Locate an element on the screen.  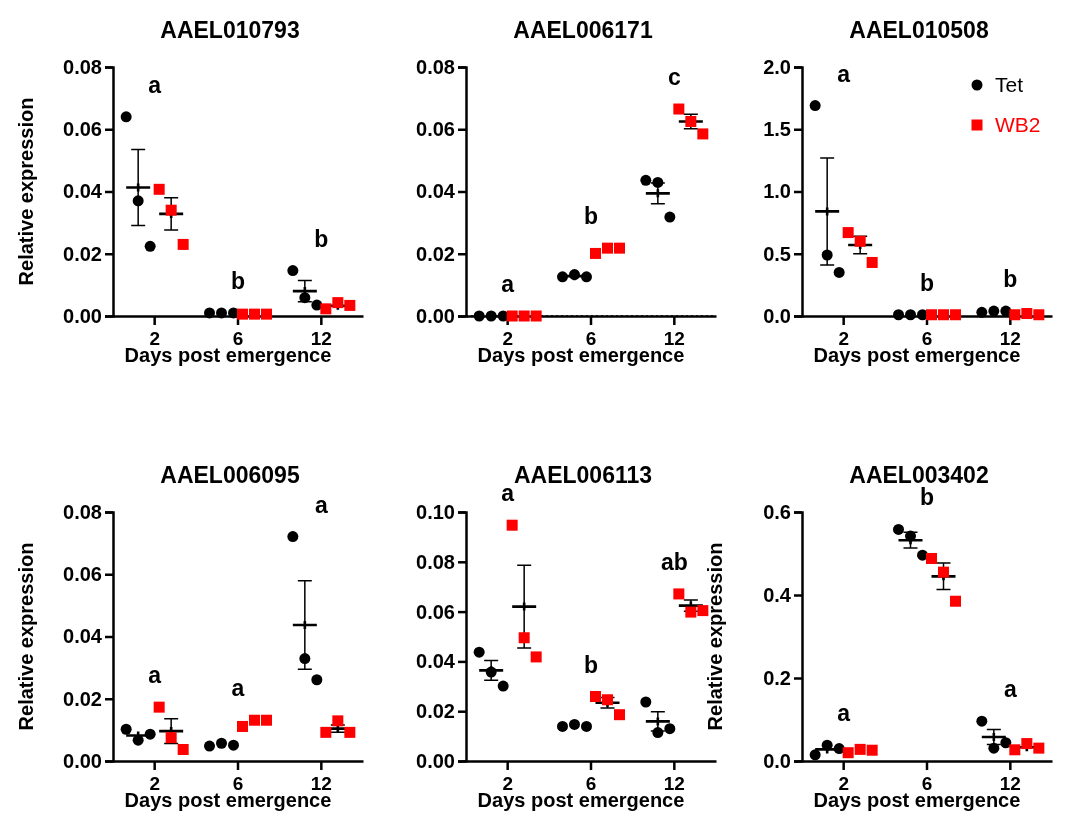
text: a is located at coordinates (508, 493).